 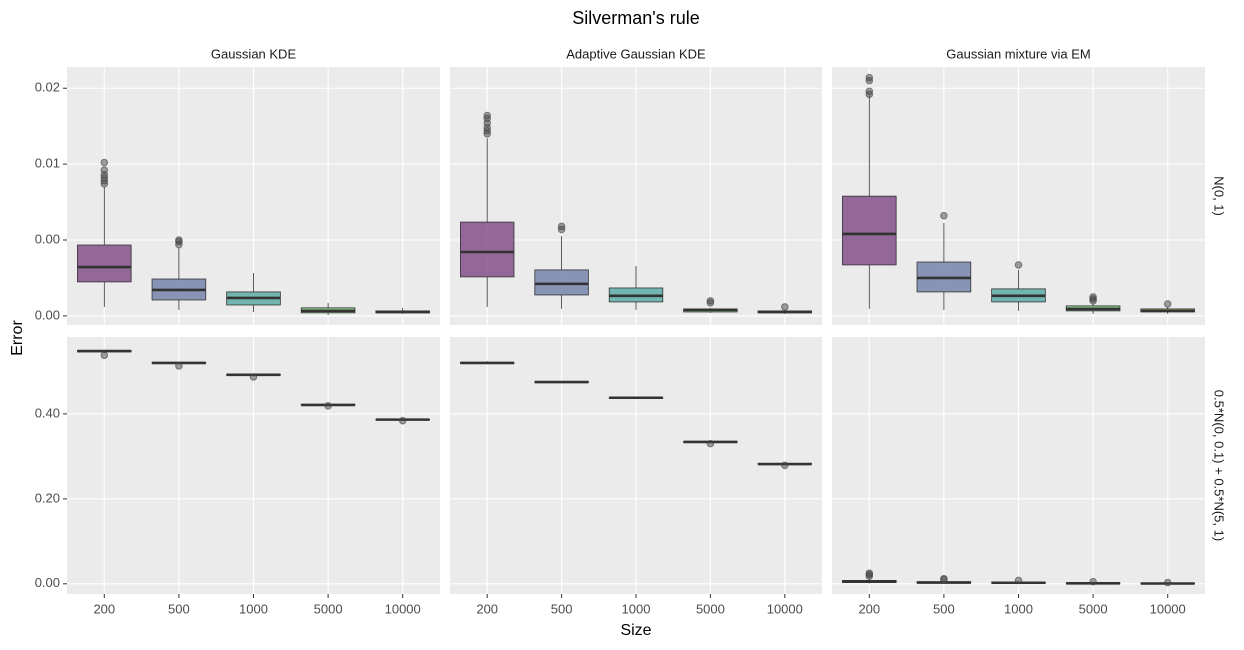 I want to click on y-tick-label: 0.01, so click(x=47, y=163).